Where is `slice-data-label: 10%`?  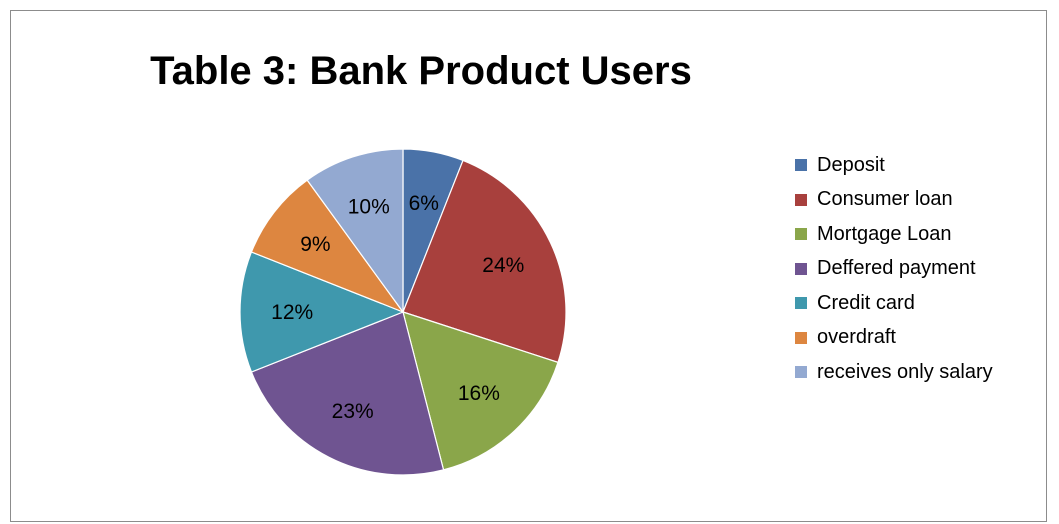 slice-data-label: 10% is located at coordinates (369, 207).